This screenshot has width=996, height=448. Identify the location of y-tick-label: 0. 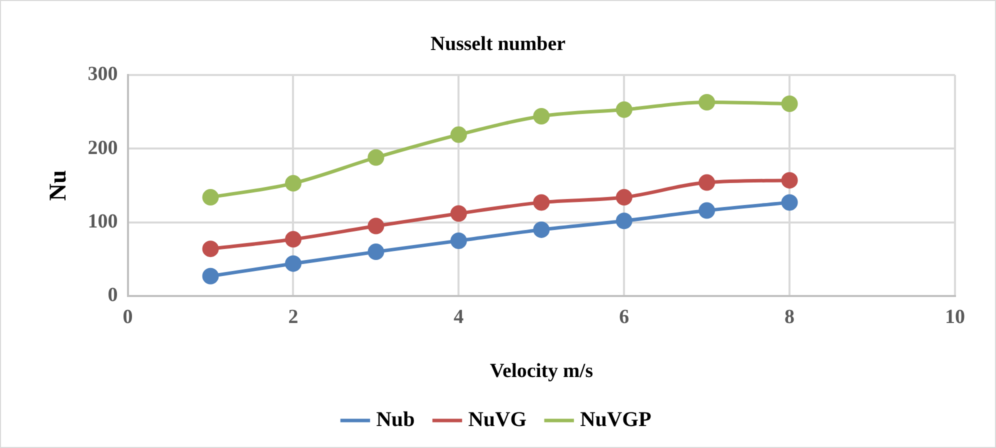
(113, 295).